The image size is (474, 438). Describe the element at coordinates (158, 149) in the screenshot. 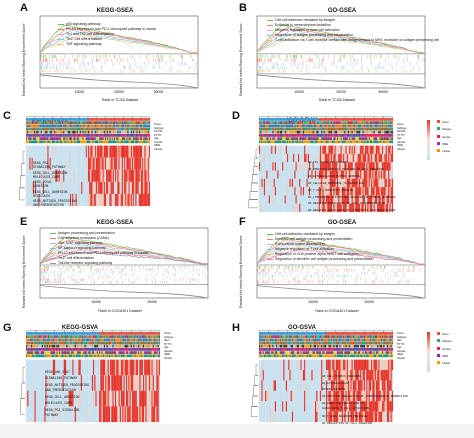

I see `annotation-label: Cluster` at that location.